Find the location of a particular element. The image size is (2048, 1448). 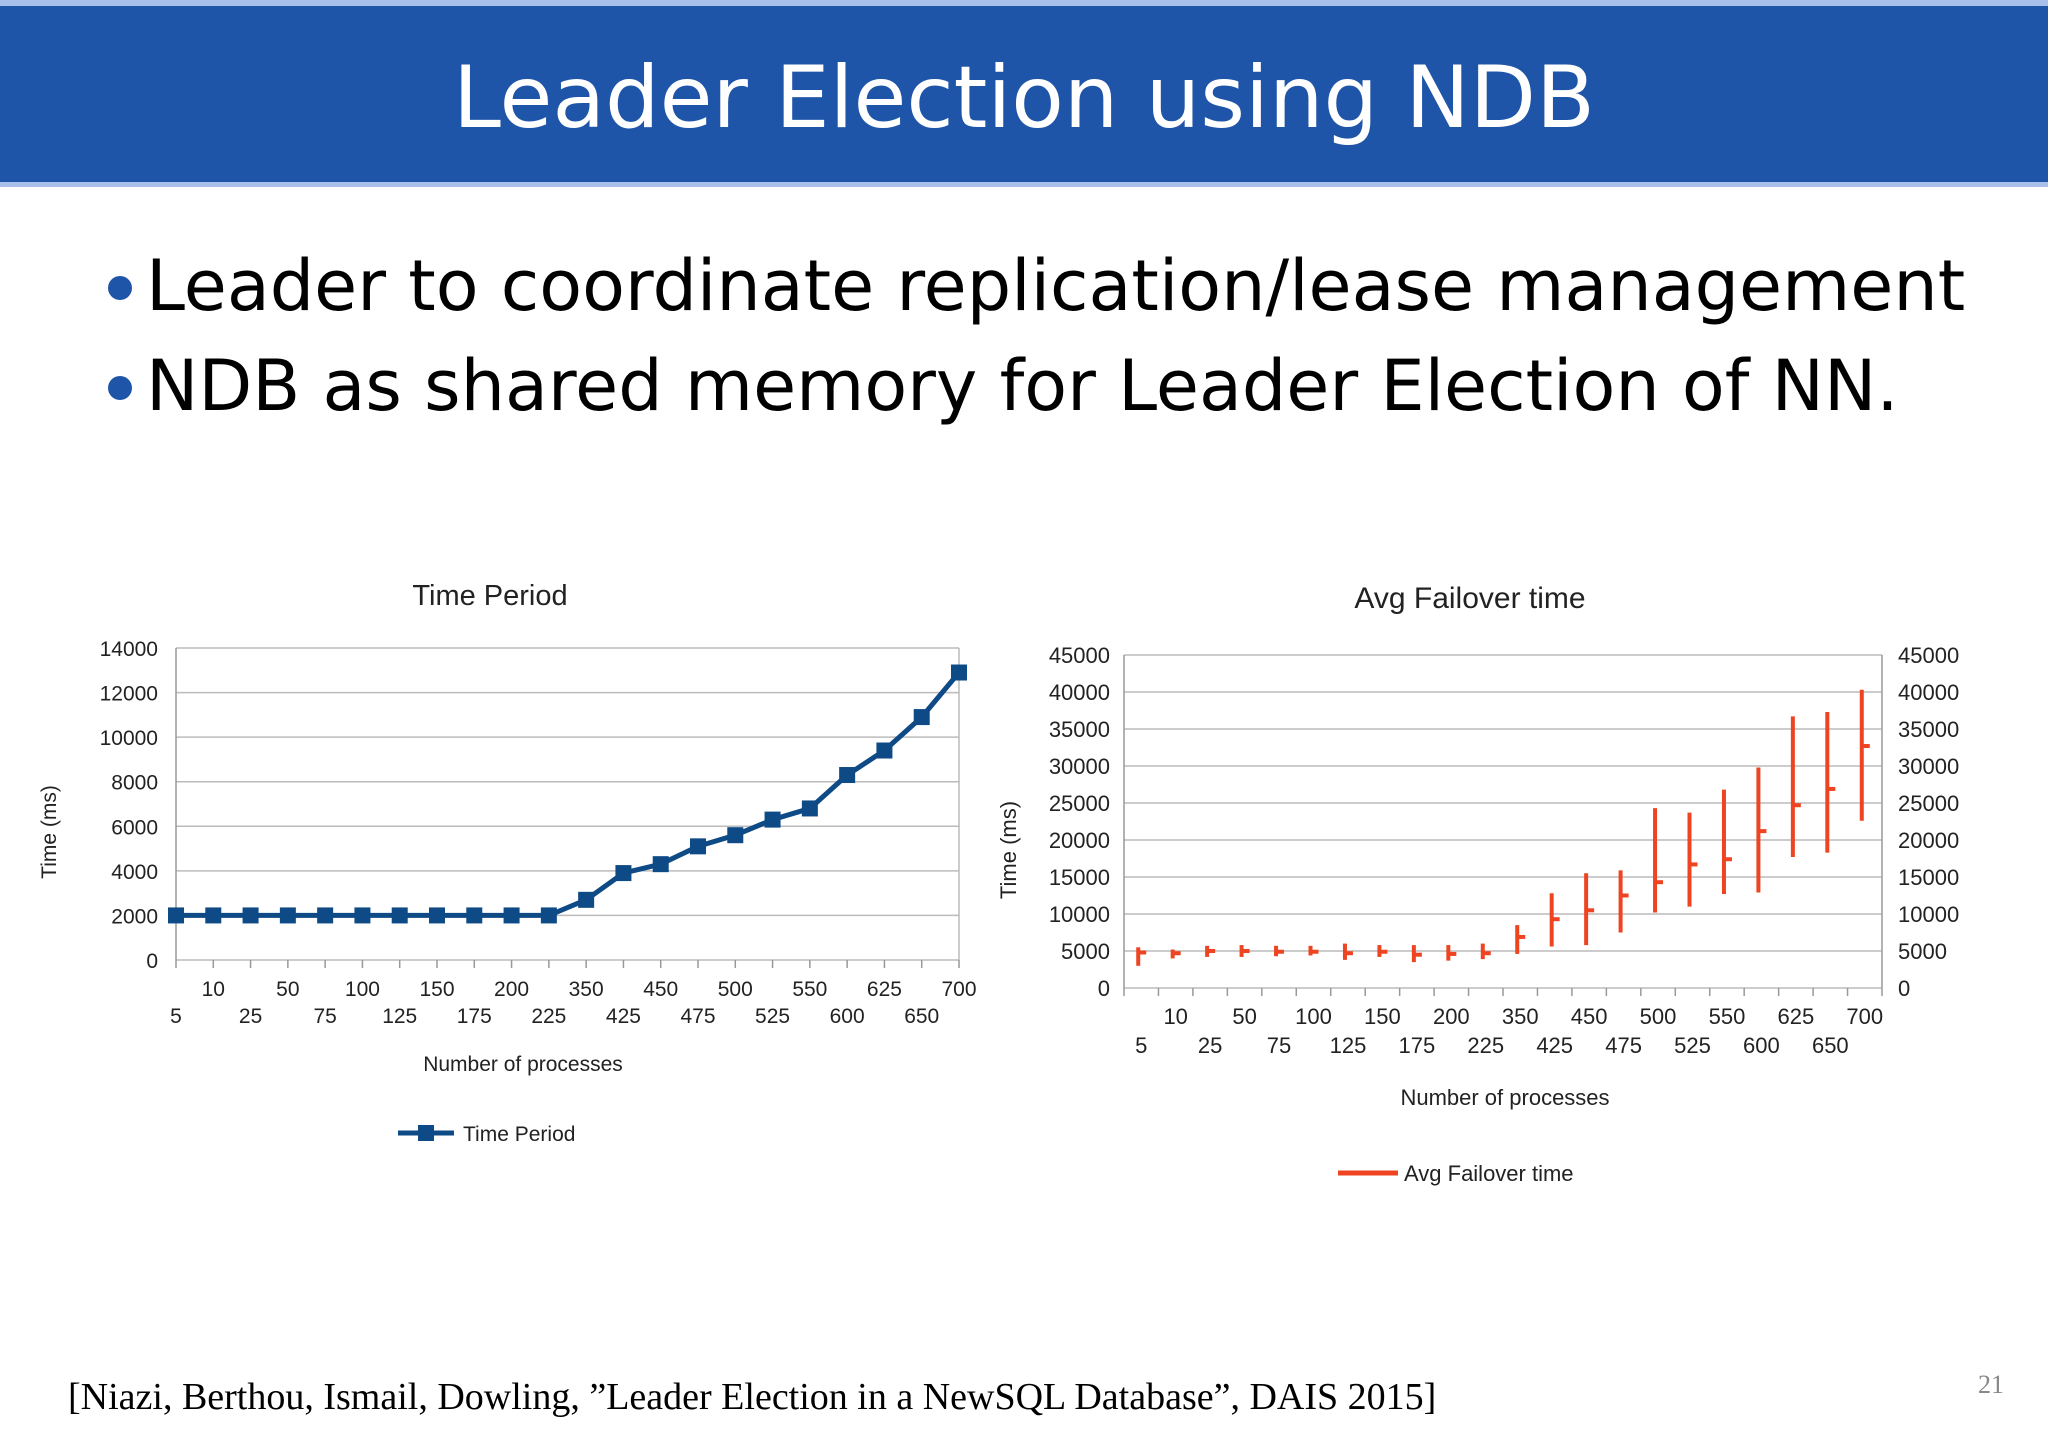

secondary-y-tick-label: 40000 is located at coordinates (1928, 692).